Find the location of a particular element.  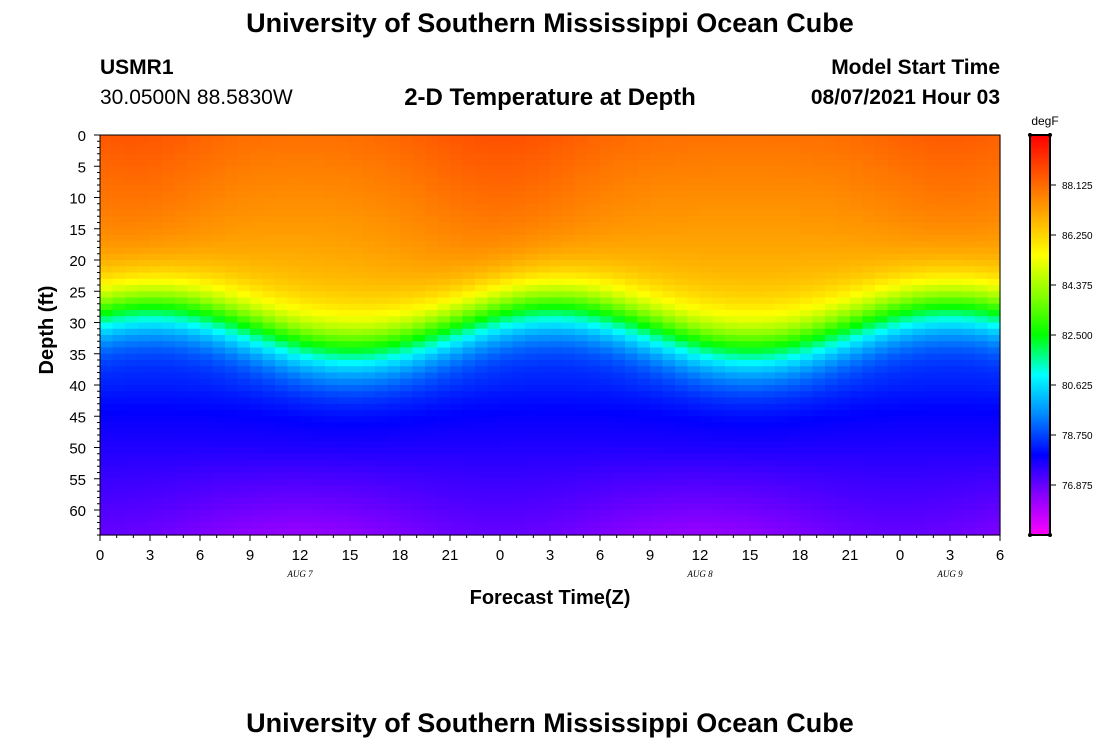

colorbar-end-marker is located at coordinates (1050, 135).